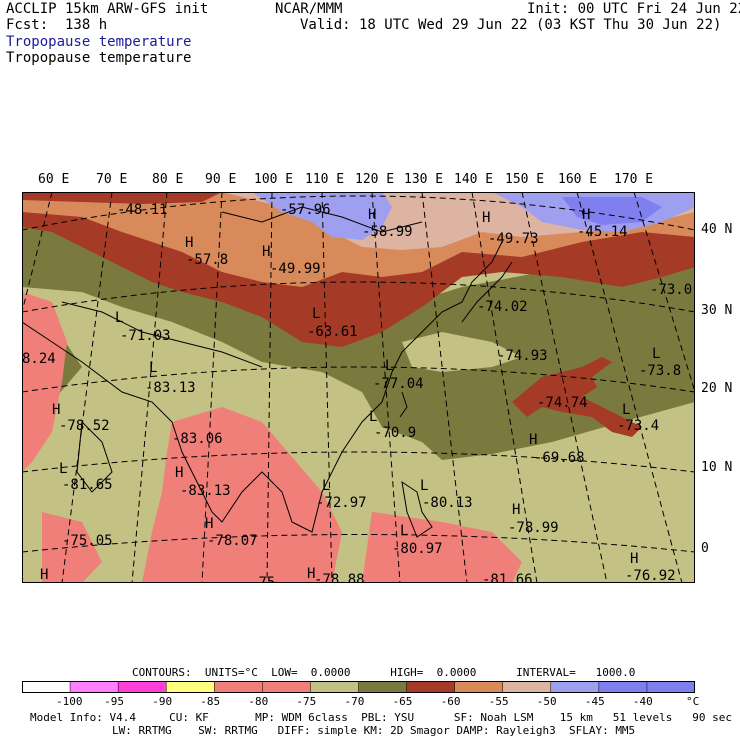 The image size is (740, 740). What do you see at coordinates (417, 549) in the screenshot?
I see `map-label: -80.97` at bounding box center [417, 549].